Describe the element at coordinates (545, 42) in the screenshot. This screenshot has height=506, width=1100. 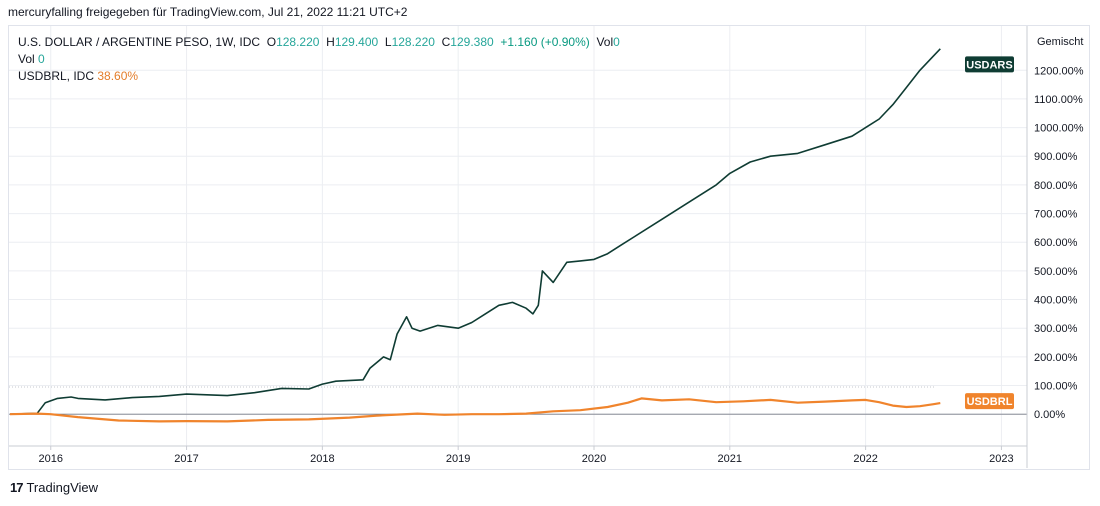
I see `legend-change: +1.160 (+0.90%)` at that location.